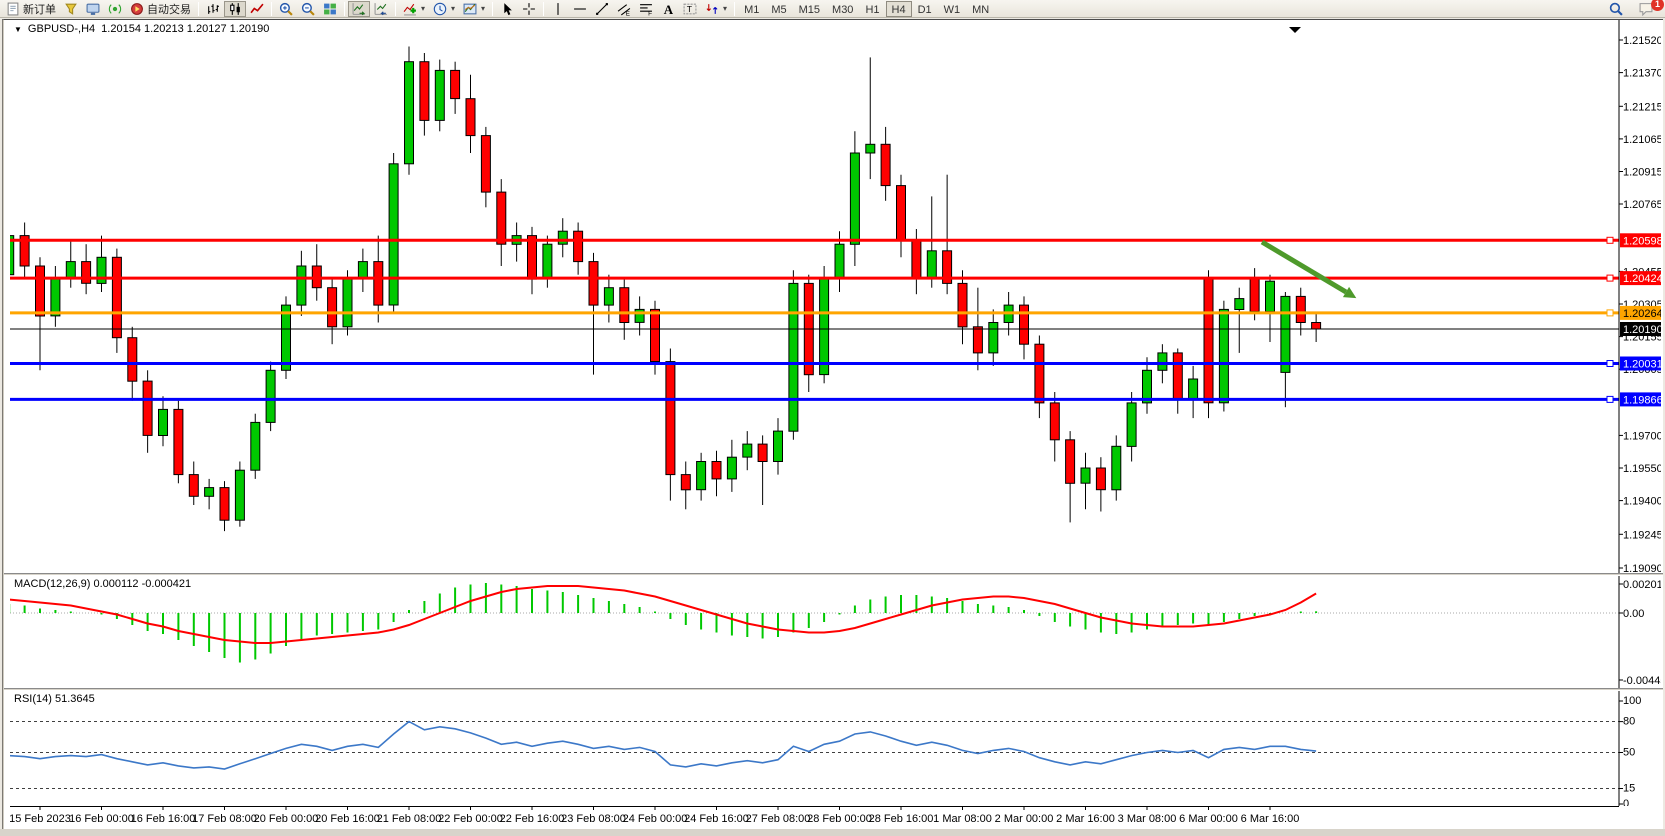 Image resolution: width=1665 pixels, height=836 pixels. I want to click on macd-label: MACD(12,26,9) 0.000112 -0.000421, so click(103, 584).